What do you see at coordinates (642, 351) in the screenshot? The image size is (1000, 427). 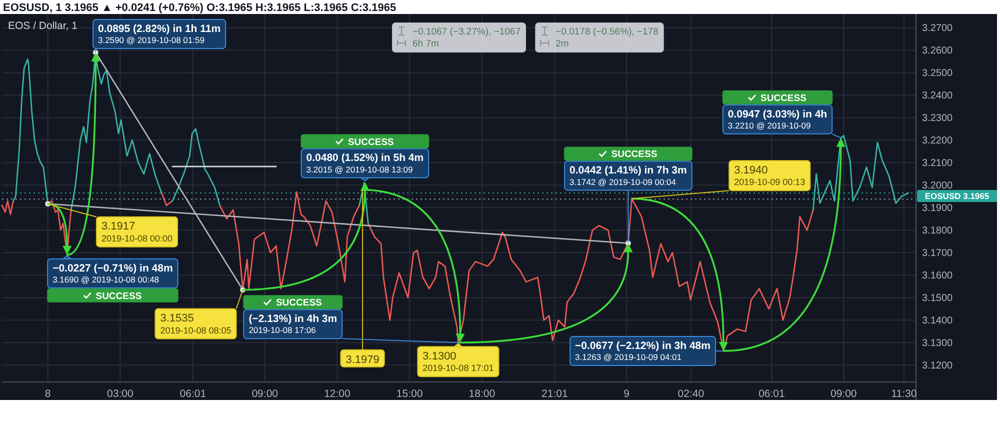 I see `annotation: −0.0677 (−2.12%) in 3h 48m 3.1263 @ 2019-10-09 04:01` at bounding box center [642, 351].